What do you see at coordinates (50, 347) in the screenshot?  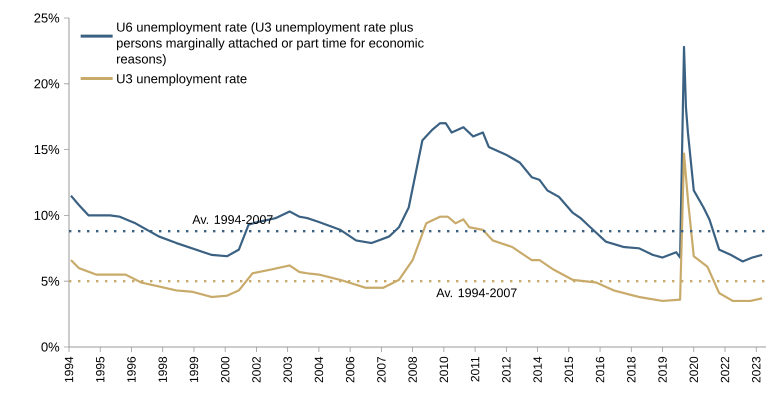 I see `y-tick-label: 0%` at bounding box center [50, 347].